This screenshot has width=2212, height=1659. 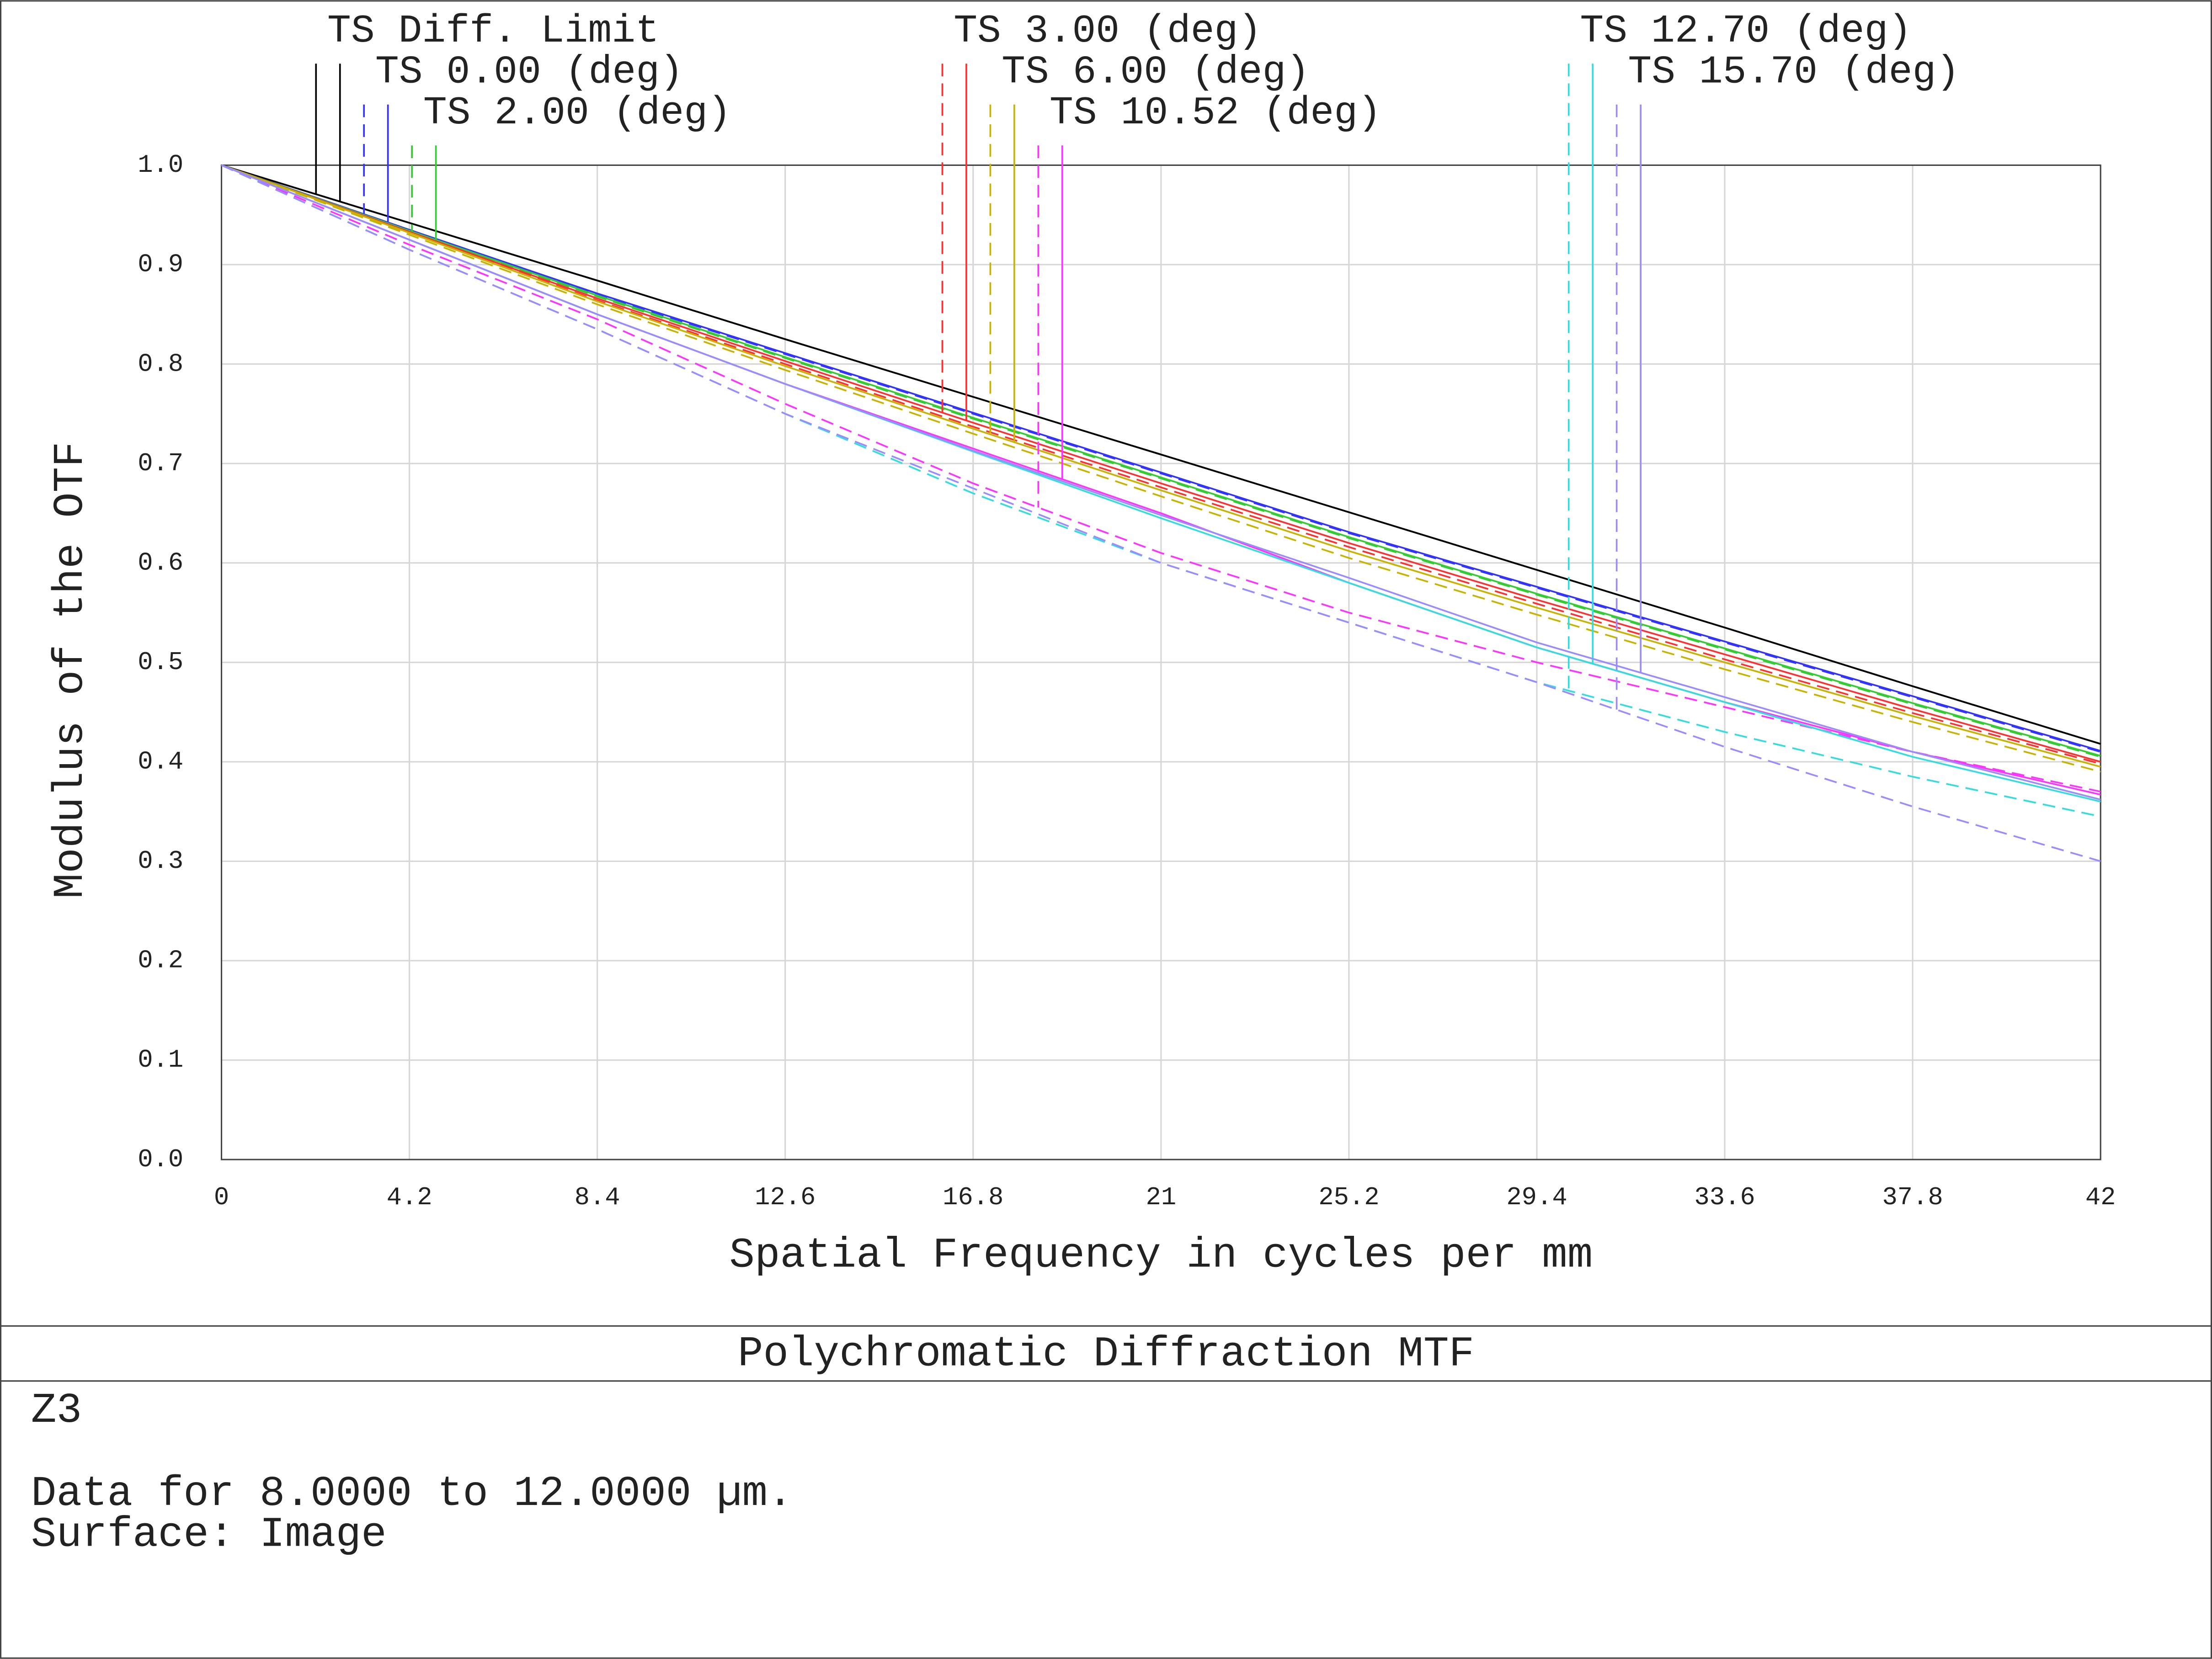 What do you see at coordinates (412, 1494) in the screenshot?
I see `note: Data for 8.0000 to 12.0000 µm.` at bounding box center [412, 1494].